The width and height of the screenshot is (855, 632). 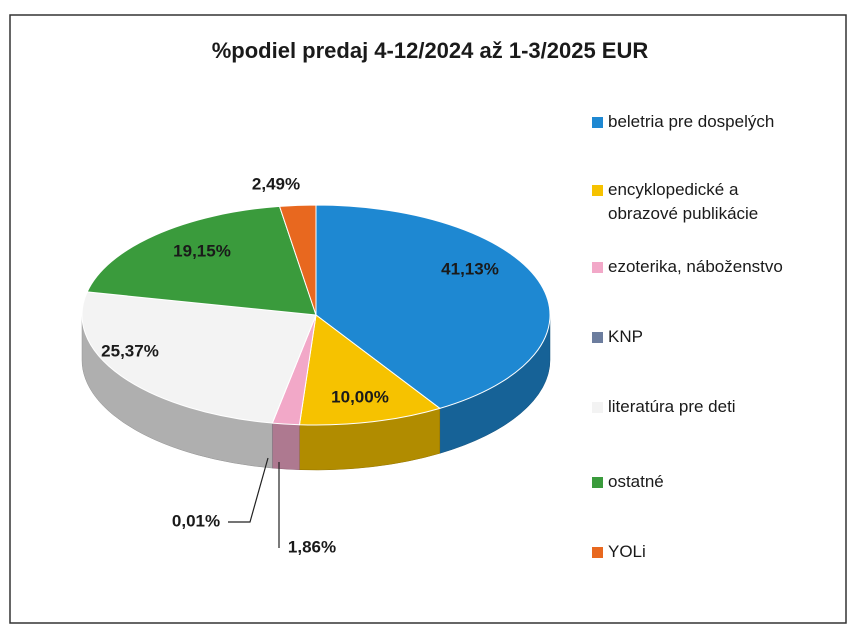 I want to click on pie-sides, so click(x=316, y=392).